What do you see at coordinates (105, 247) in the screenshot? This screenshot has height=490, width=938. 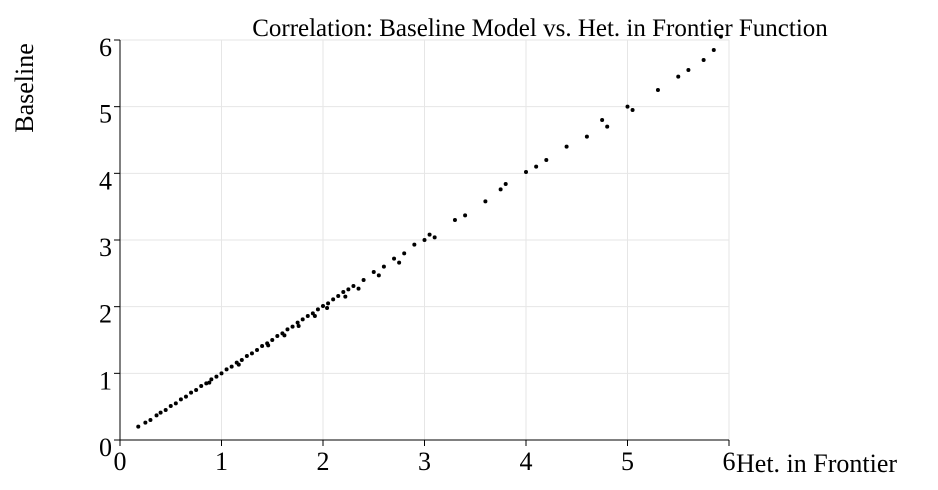 I see `y-tick-label: 3` at bounding box center [105, 247].